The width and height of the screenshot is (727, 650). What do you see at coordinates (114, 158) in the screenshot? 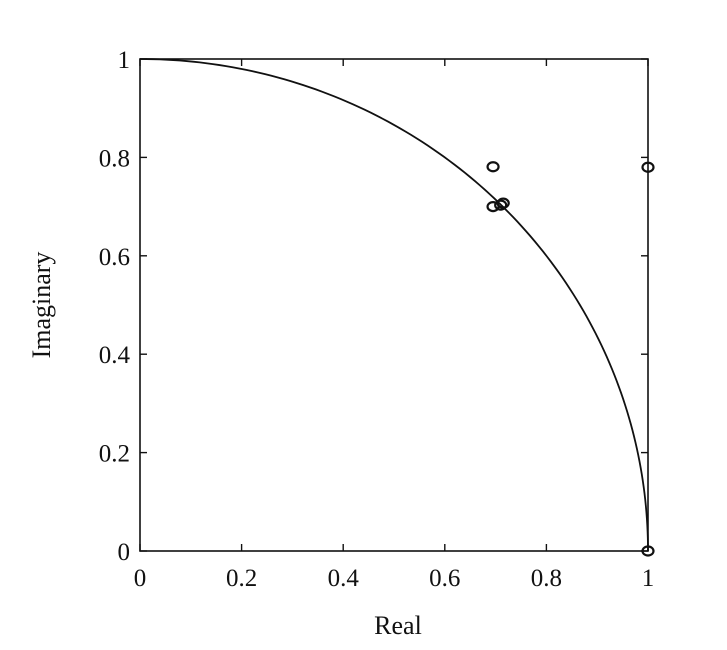
I see `y-tick-label: 0.8` at bounding box center [114, 158].